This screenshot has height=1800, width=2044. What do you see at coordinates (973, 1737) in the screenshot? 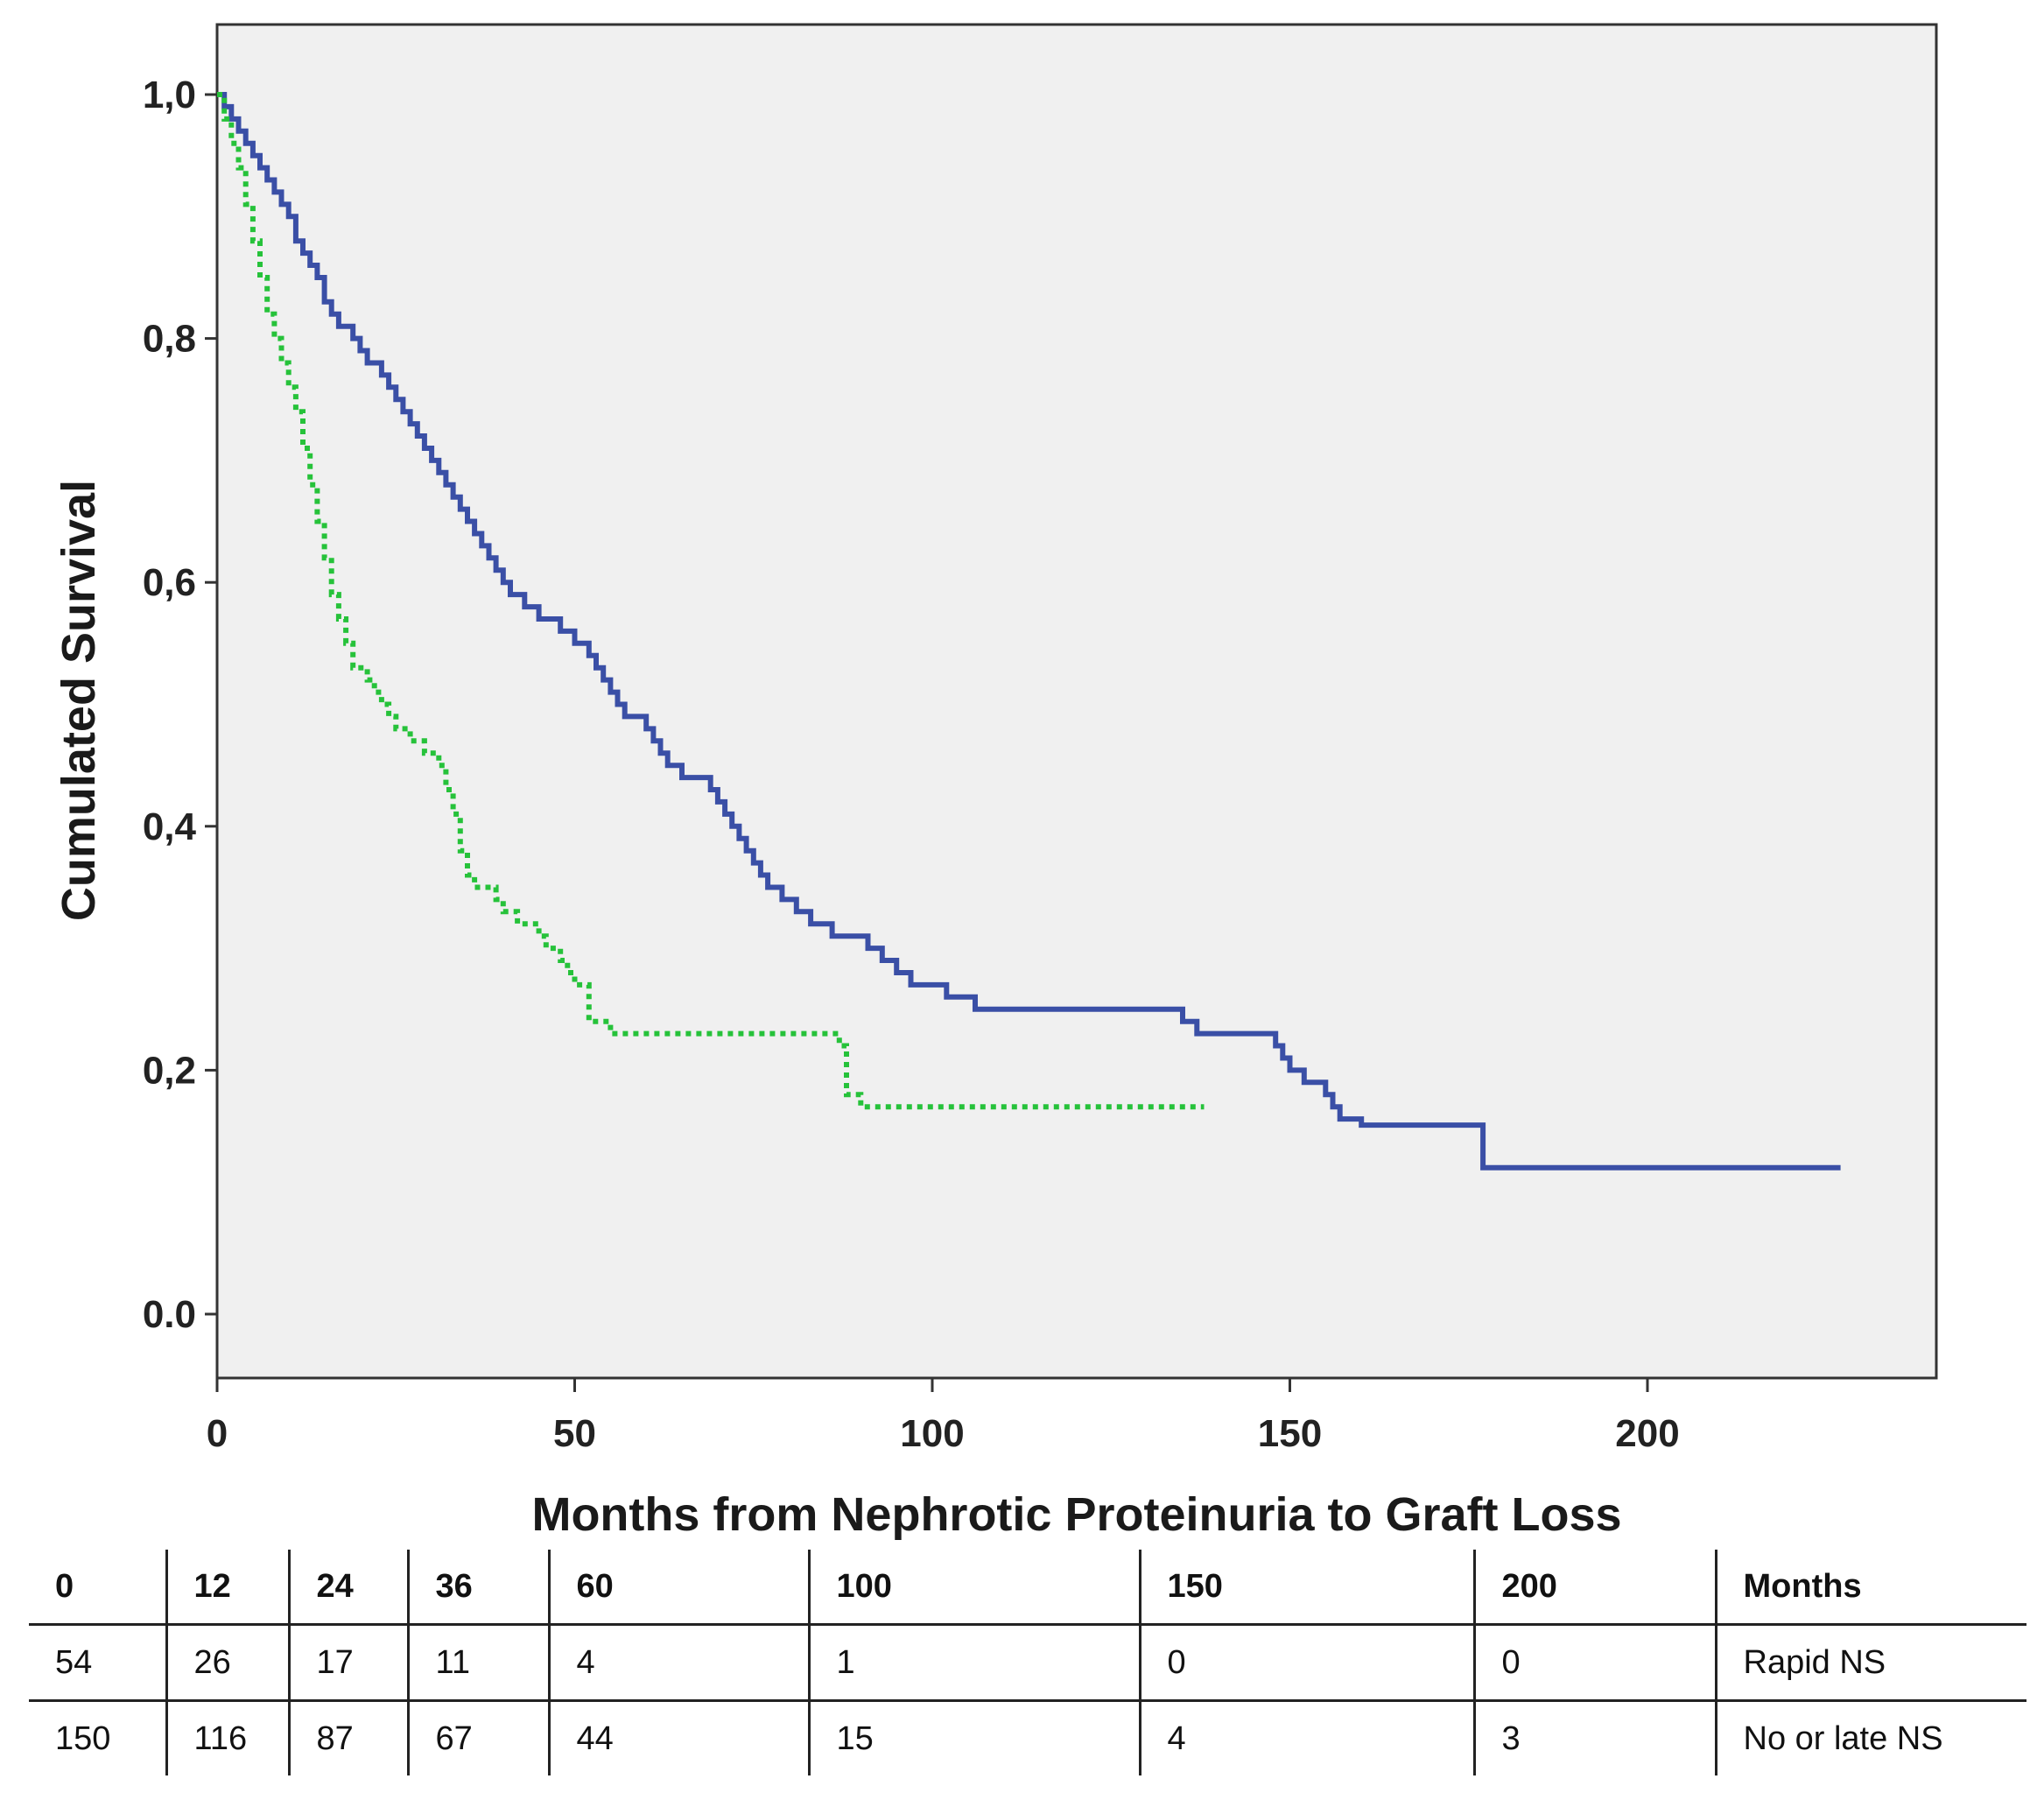
I see `table-cell: 15` at bounding box center [973, 1737].